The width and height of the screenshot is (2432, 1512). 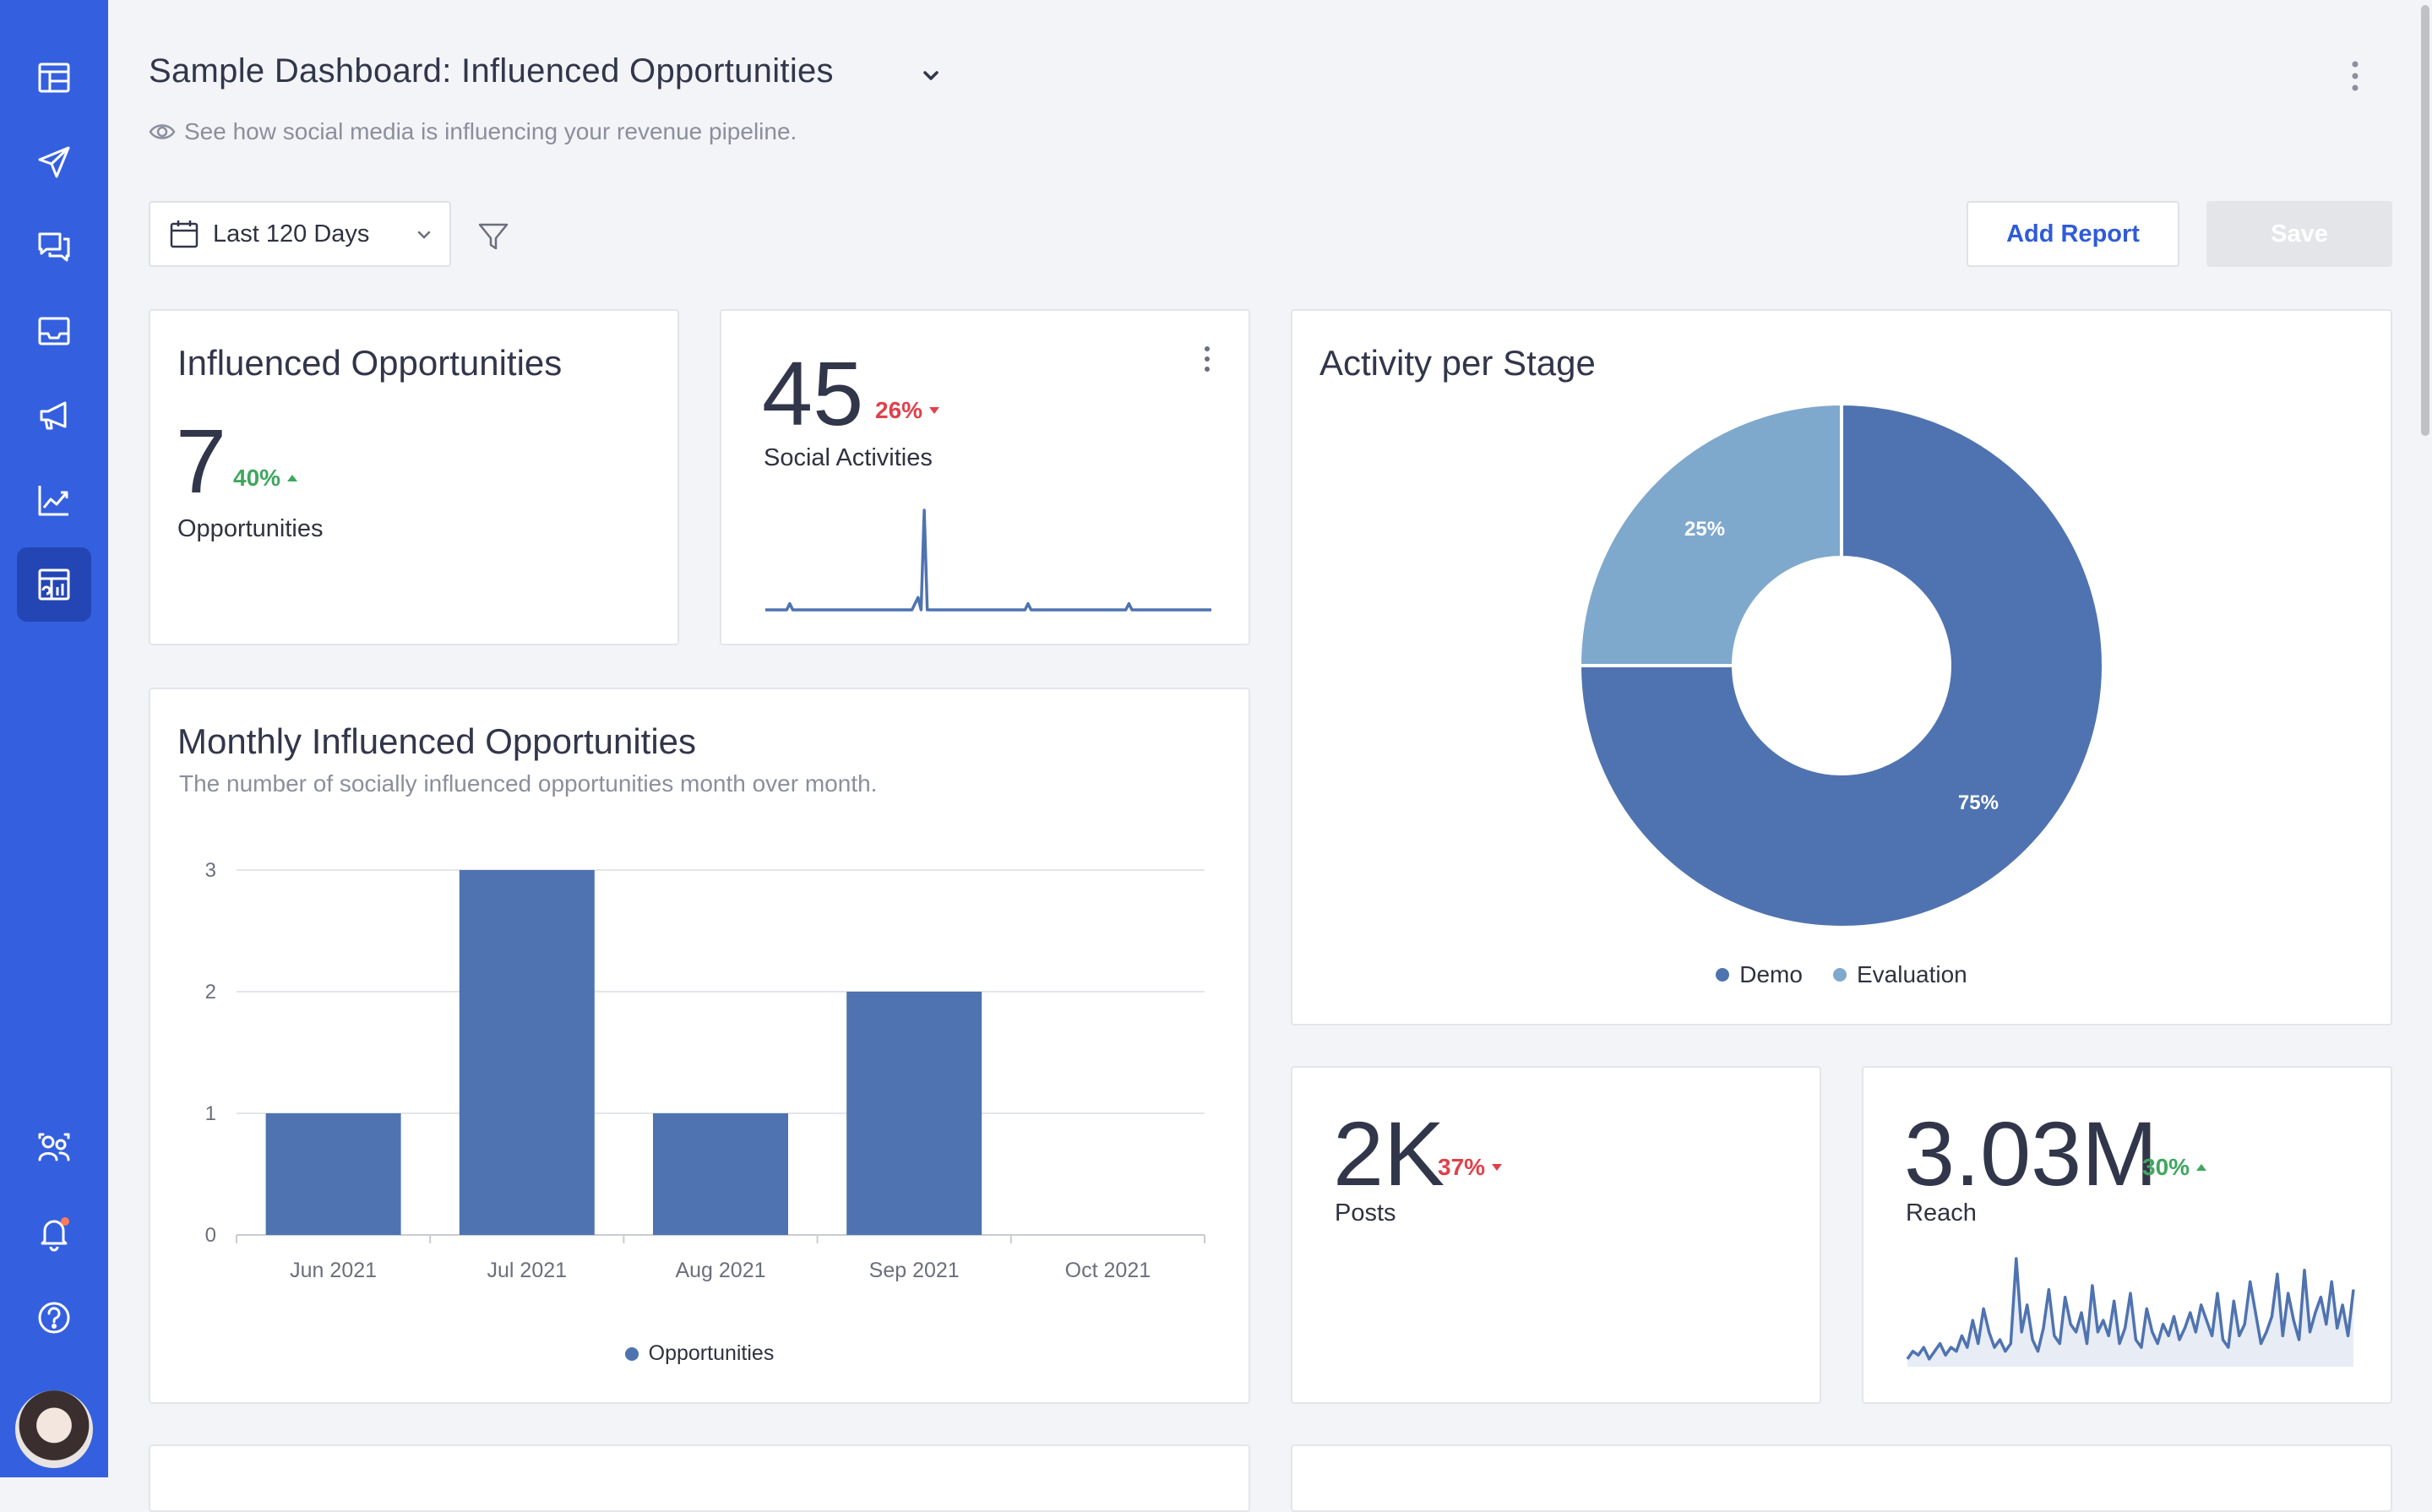 I want to click on nav-reports, so click(x=54, y=584).